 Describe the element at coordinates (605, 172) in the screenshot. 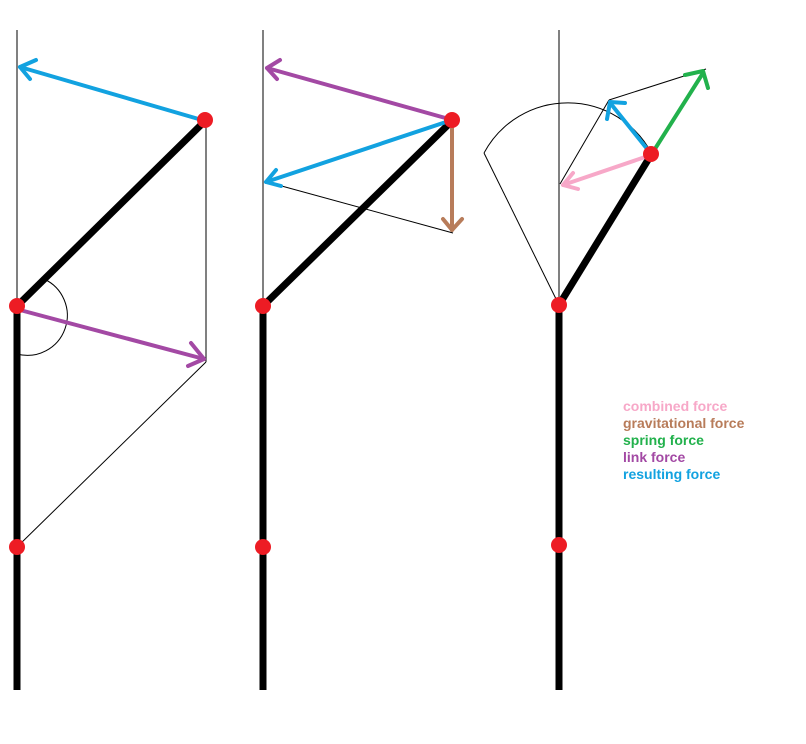

I see `combined-force-arrow` at that location.